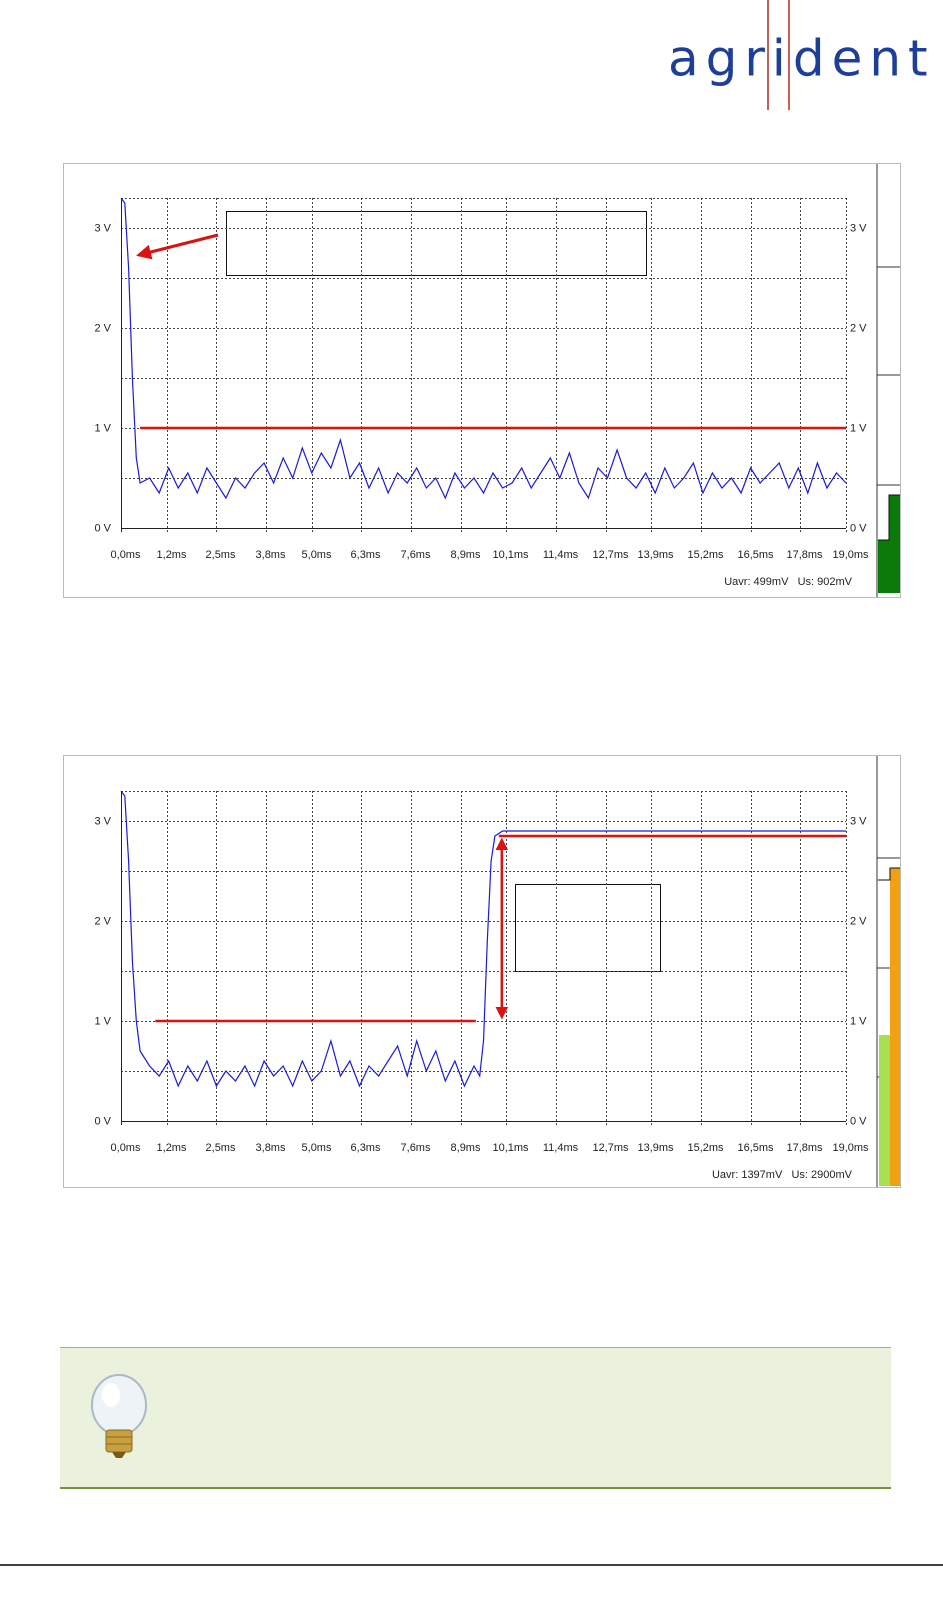  I want to click on note-box, so click(475, 1417).